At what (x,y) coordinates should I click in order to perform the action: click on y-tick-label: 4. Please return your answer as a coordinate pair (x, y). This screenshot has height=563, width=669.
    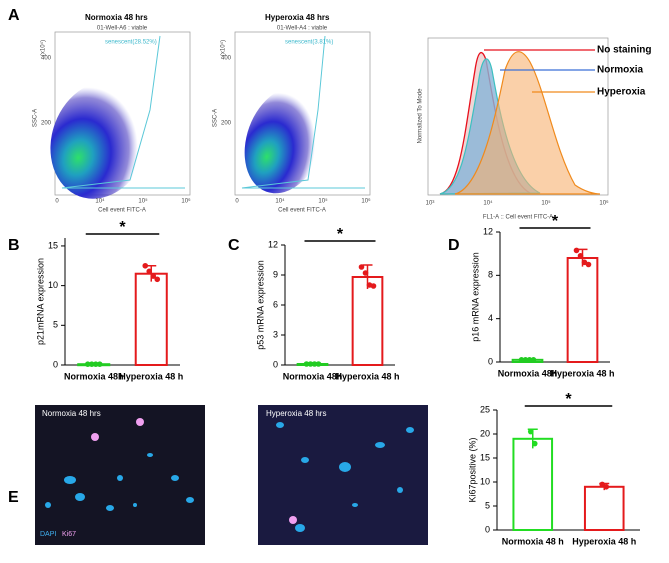
    Looking at the image, I should click on (490, 318).